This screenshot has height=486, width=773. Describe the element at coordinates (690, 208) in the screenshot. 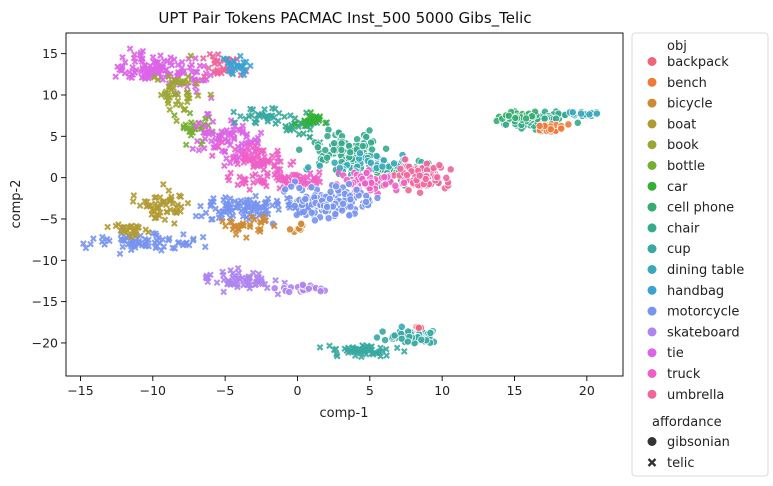

I see `legend-entry-cell-phone: cell phone` at that location.